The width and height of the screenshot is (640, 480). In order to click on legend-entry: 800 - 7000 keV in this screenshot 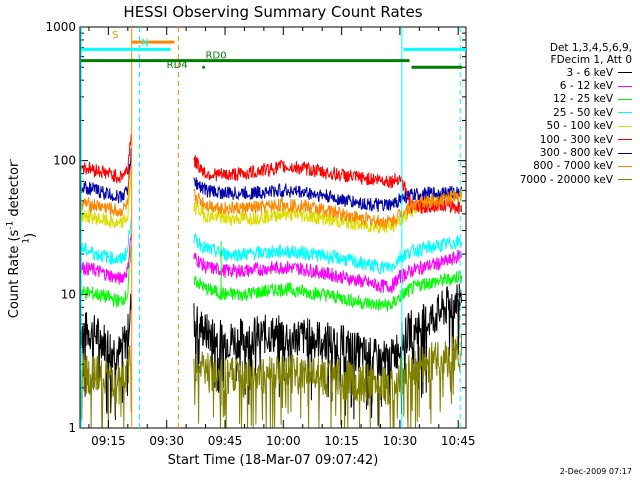, I will do `click(556, 166)`.